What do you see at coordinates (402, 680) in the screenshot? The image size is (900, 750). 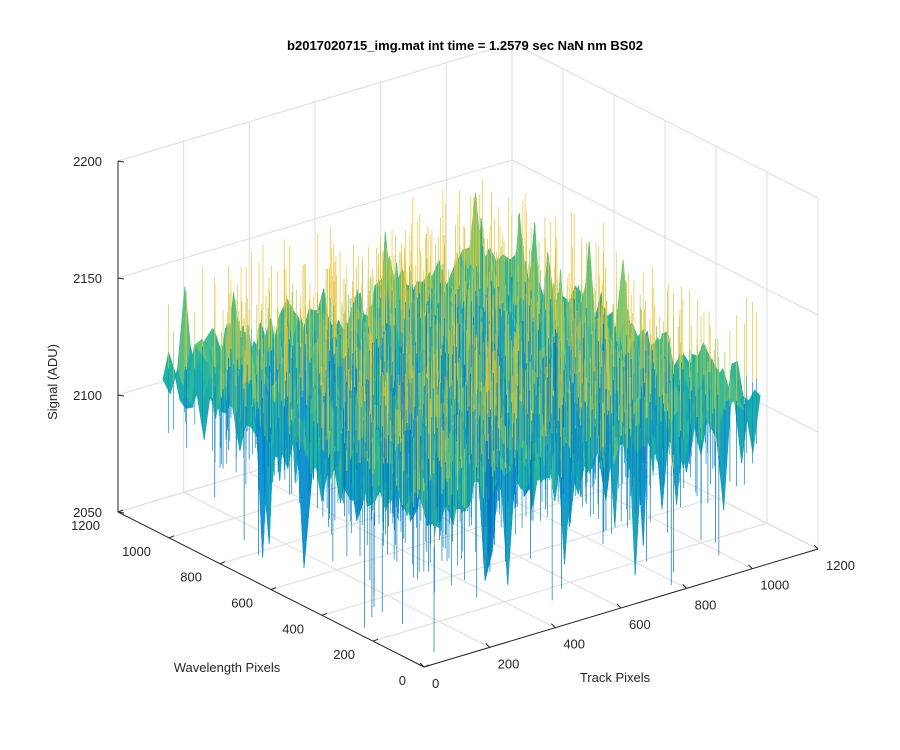 I see `y-tick-label: 0` at bounding box center [402, 680].